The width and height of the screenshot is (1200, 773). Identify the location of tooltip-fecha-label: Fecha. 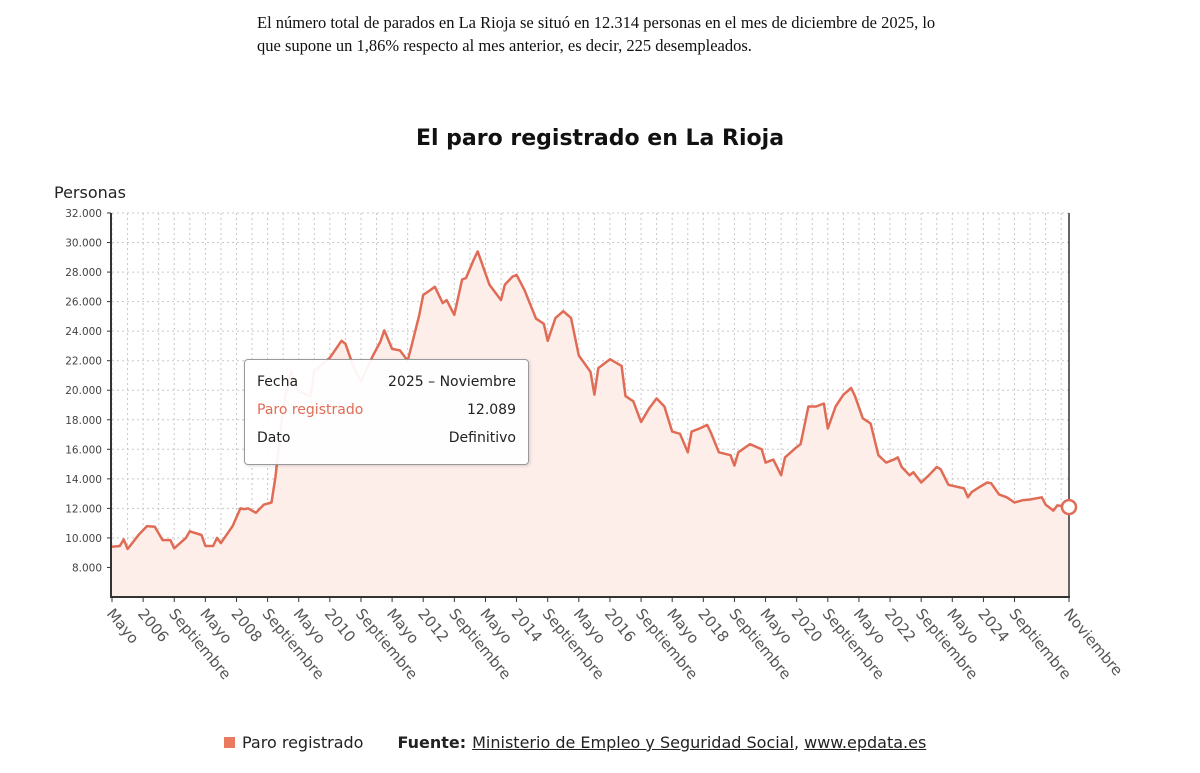
(278, 382).